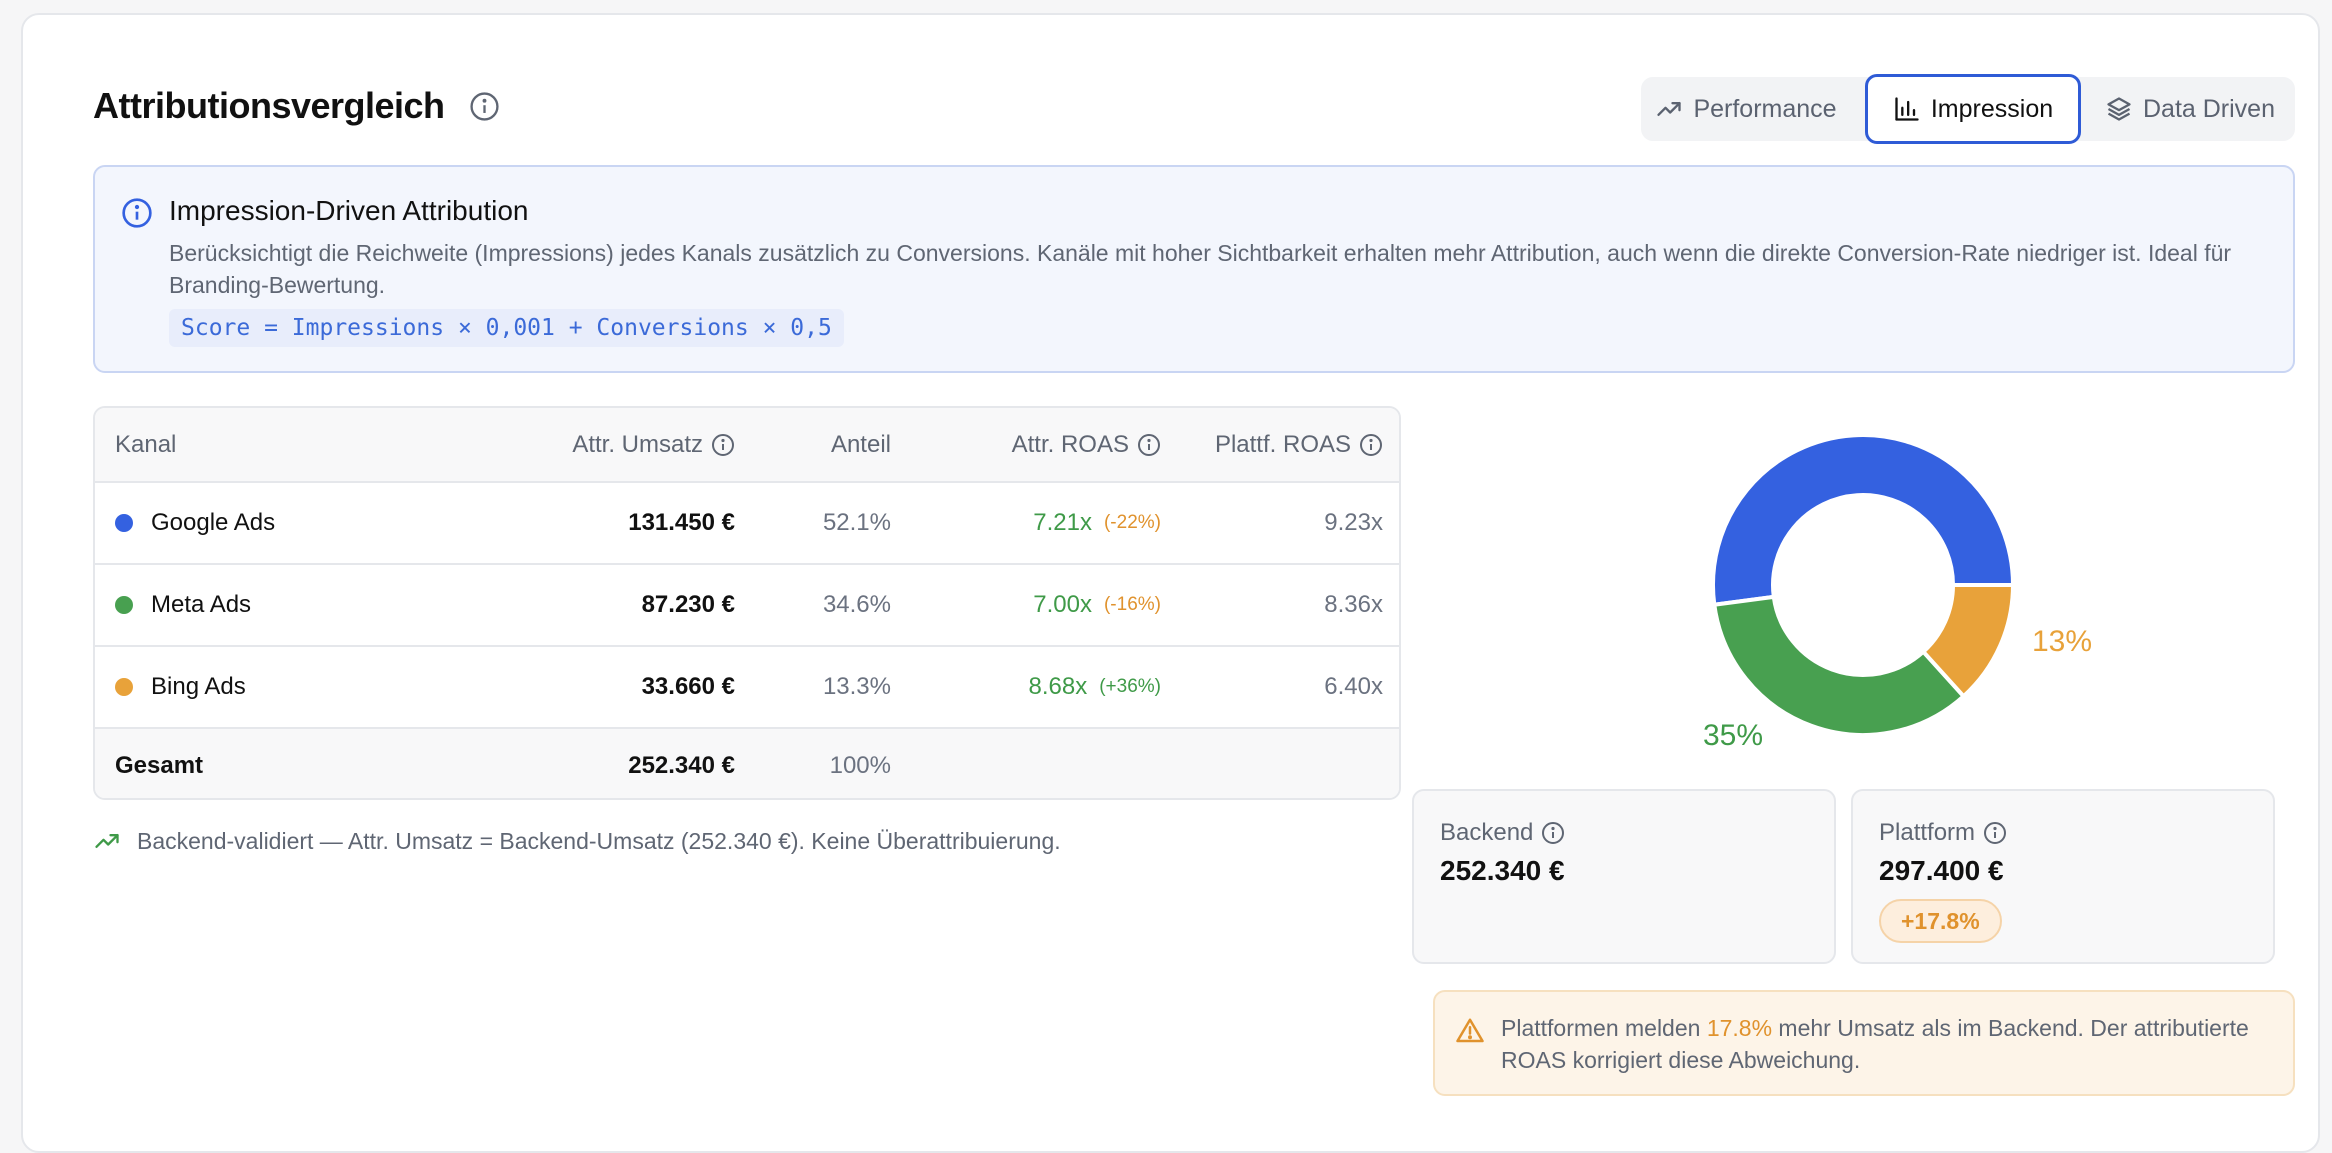 The width and height of the screenshot is (2332, 1153). Describe the element at coordinates (565, 444) in the screenshot. I see `col-attr-umsatz: Attr. Umsatz` at that location.